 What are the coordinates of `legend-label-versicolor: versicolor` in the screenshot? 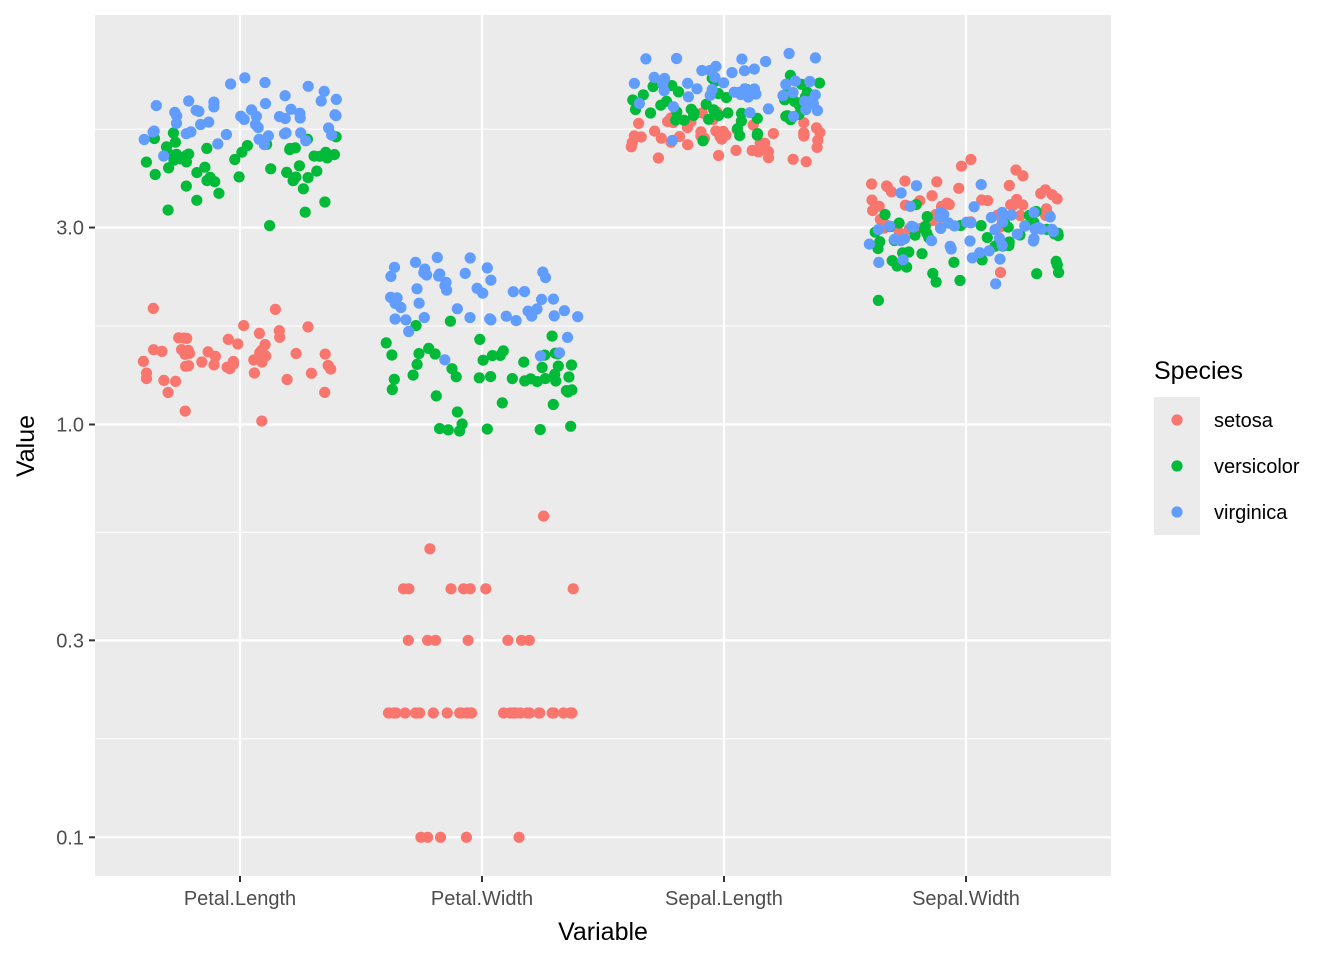 It's located at (1257, 467).